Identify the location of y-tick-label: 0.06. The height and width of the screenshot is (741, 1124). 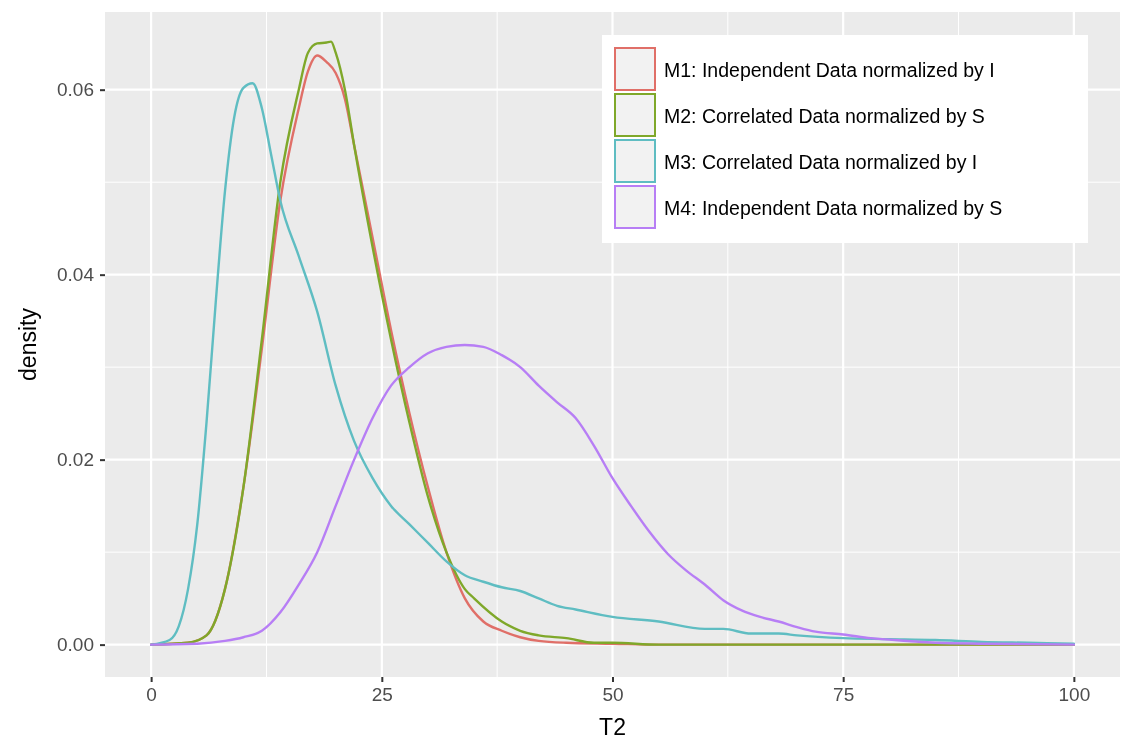
(75, 90).